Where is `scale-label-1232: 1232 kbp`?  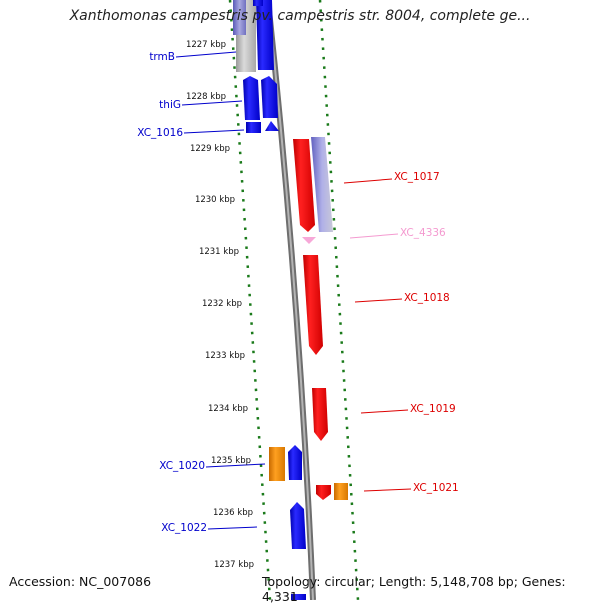
scale-label-1232: 1232 kbp is located at coordinates (222, 304).